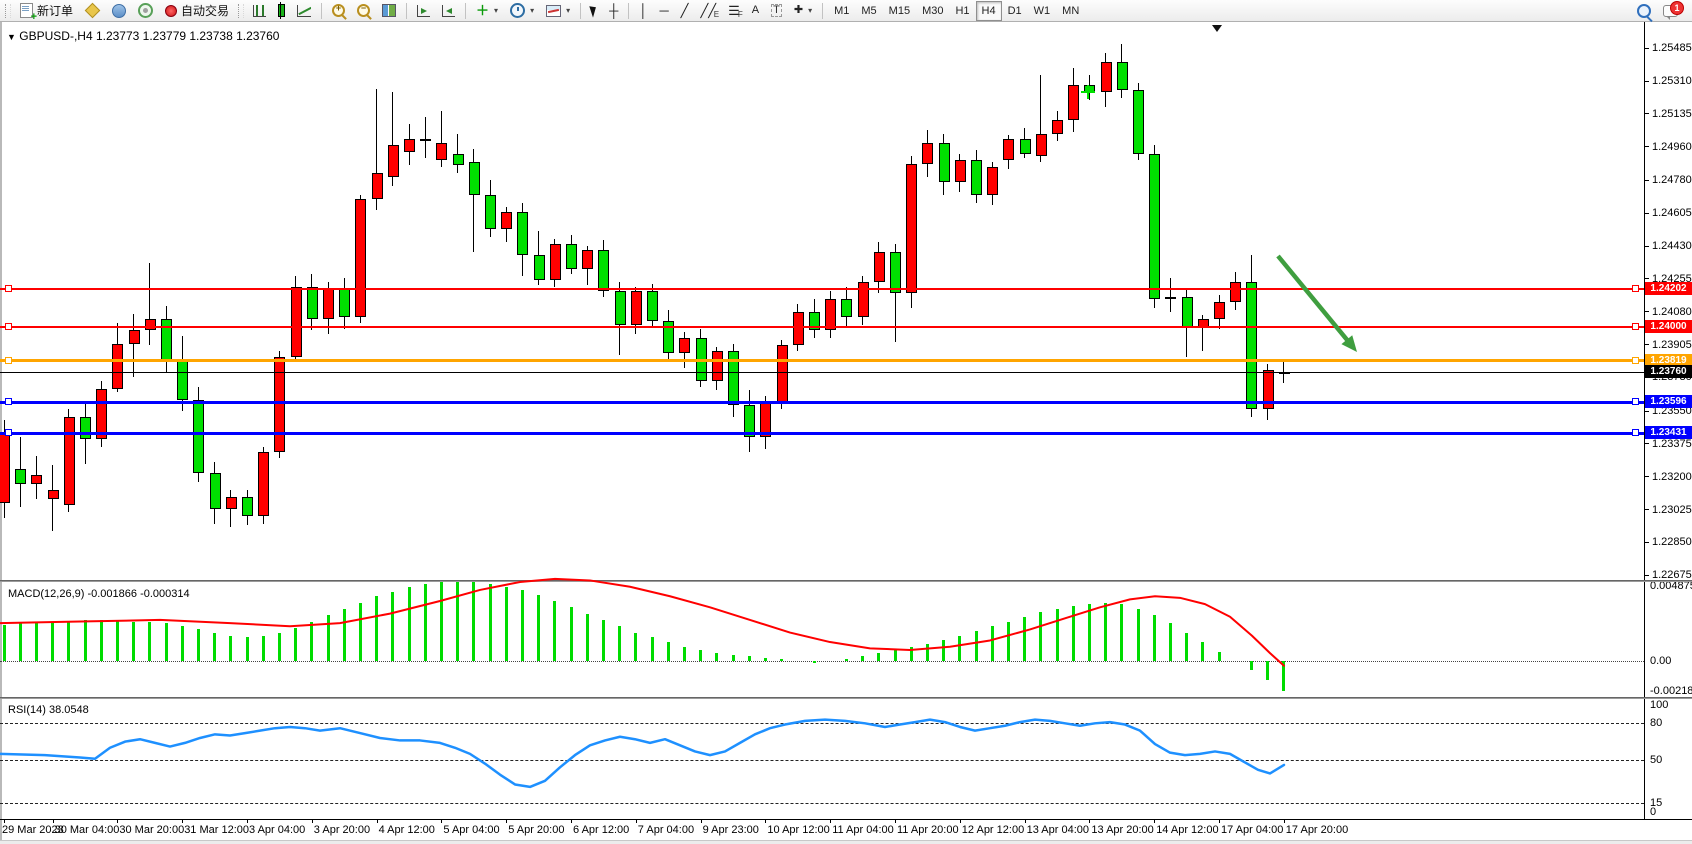 This screenshot has height=844, width=1692. What do you see at coordinates (798, 830) in the screenshot?
I see `time-label: 10 Apr 12:00` at bounding box center [798, 830].